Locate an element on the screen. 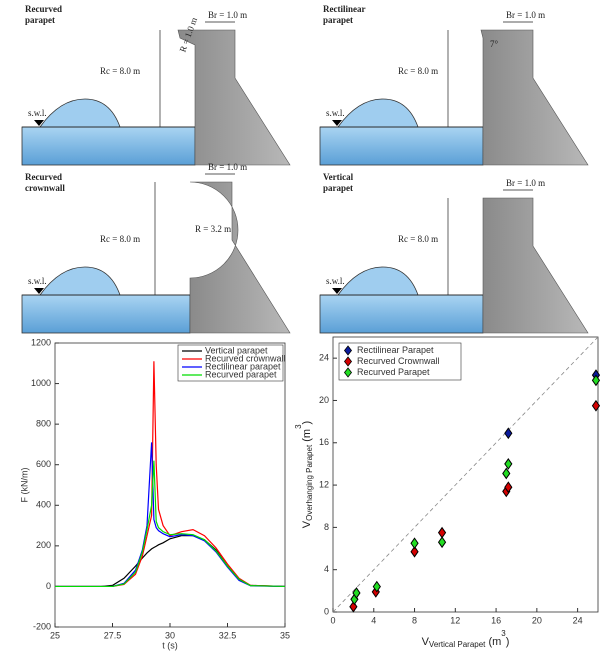  x-tick-label: 27.5 is located at coordinates (113, 635).